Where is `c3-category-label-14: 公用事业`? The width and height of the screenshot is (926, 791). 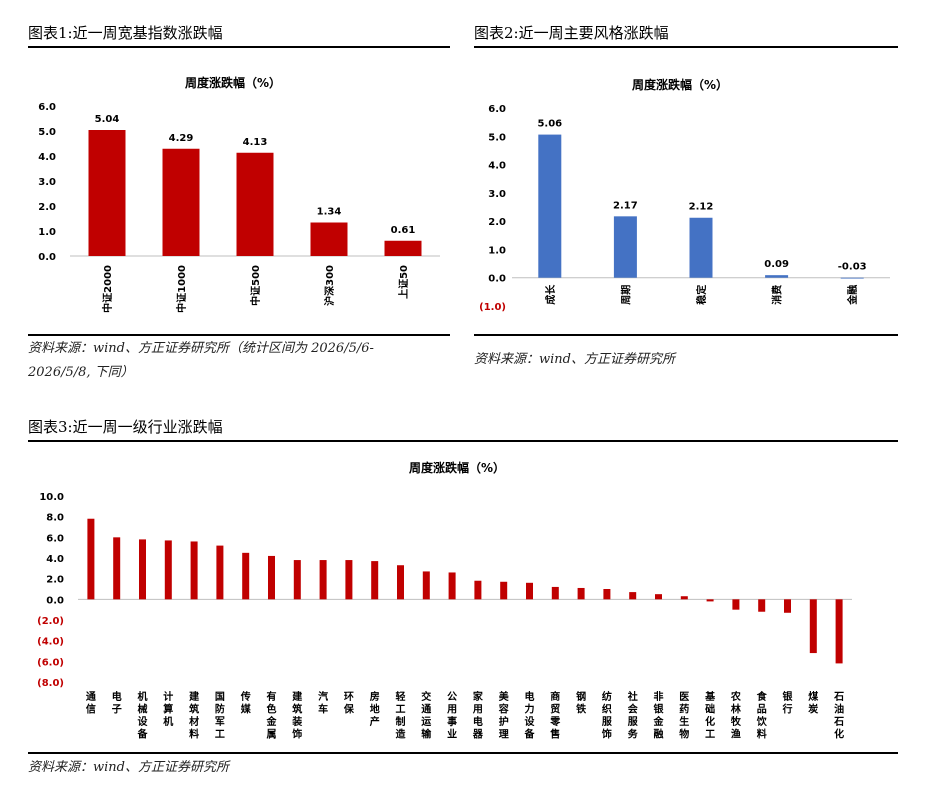 c3-category-label-14: 公用事业 is located at coordinates (451, 716).